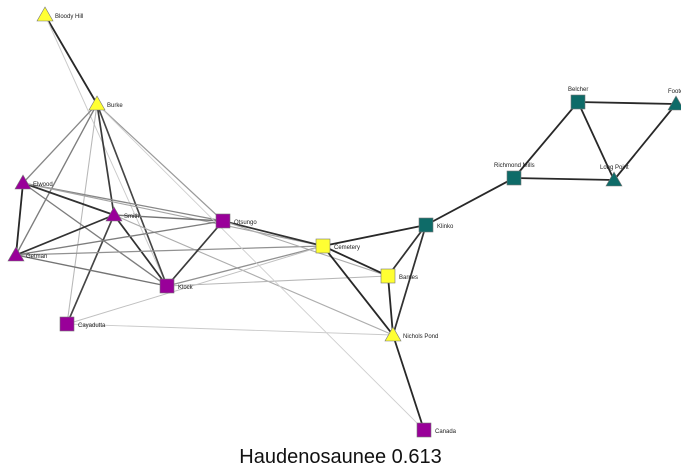  What do you see at coordinates (514, 178) in the screenshot?
I see `node-richmond-mills` at bounding box center [514, 178].